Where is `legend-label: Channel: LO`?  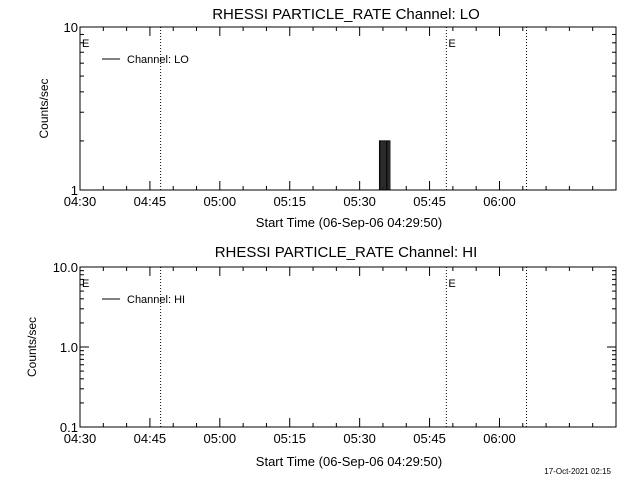
legend-label: Channel: LO is located at coordinates (158, 60).